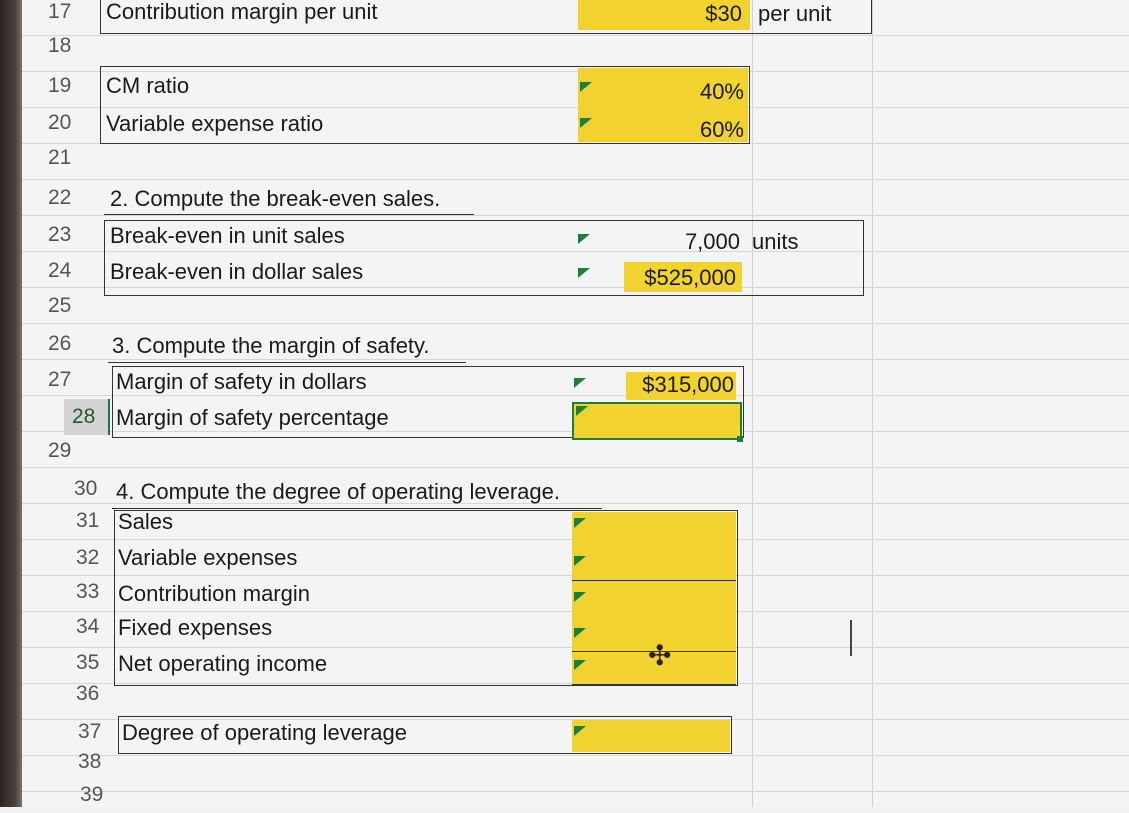 The width and height of the screenshot is (1129, 813). What do you see at coordinates (88, 591) in the screenshot?
I see `row-header-33: 33` at bounding box center [88, 591].